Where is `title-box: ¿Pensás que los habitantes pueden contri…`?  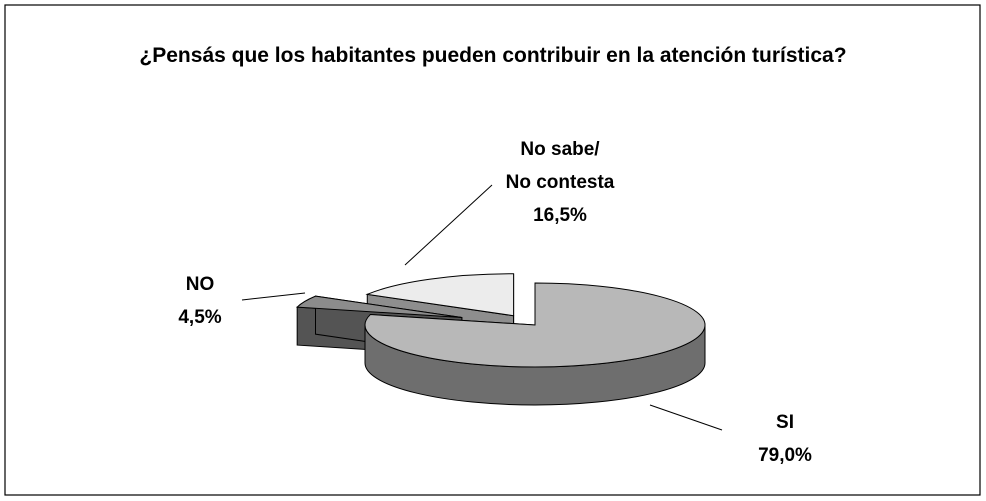
title-box: ¿Pensás que los habitantes pueden contri… is located at coordinates (493, 55).